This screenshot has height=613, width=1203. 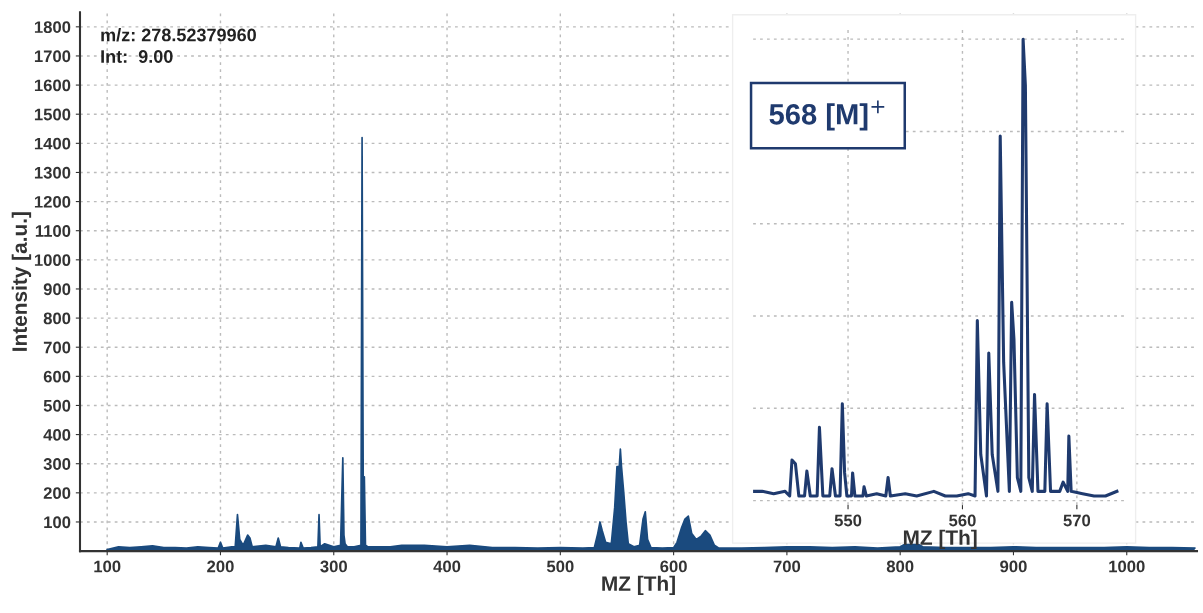 I want to click on y-tick-label: 1200, so click(x=52, y=201).